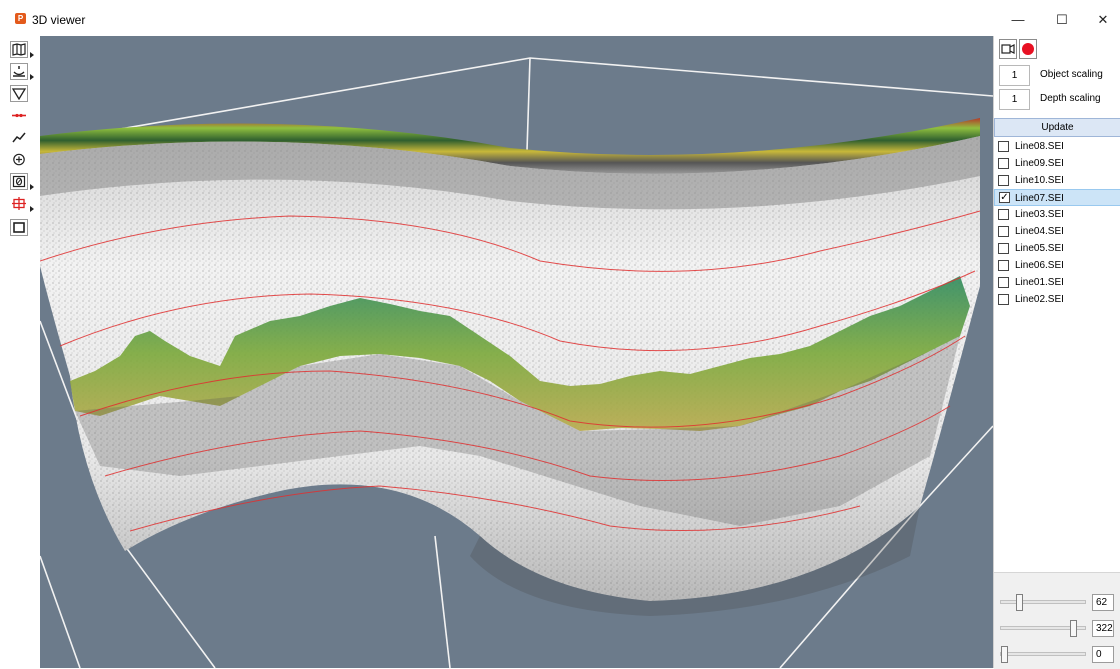  Describe the element at coordinates (1039, 146) in the screenshot. I see `line-label: Line08.SEI` at that location.